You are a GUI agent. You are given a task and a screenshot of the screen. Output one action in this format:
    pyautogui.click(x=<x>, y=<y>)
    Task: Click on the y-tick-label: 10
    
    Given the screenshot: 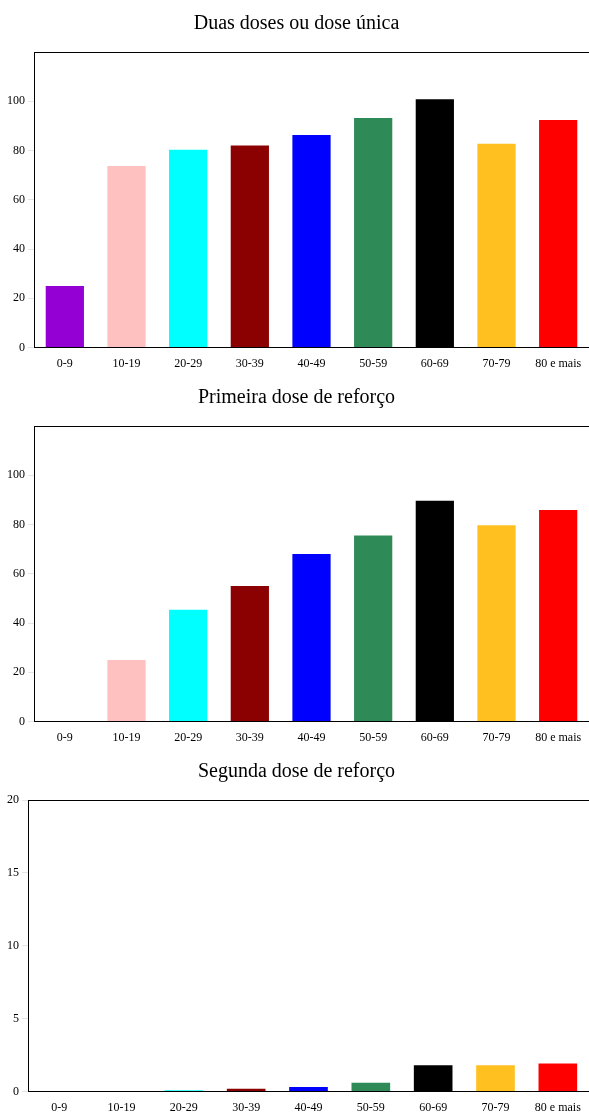 What is the action you would take?
    pyautogui.click(x=13, y=944)
    